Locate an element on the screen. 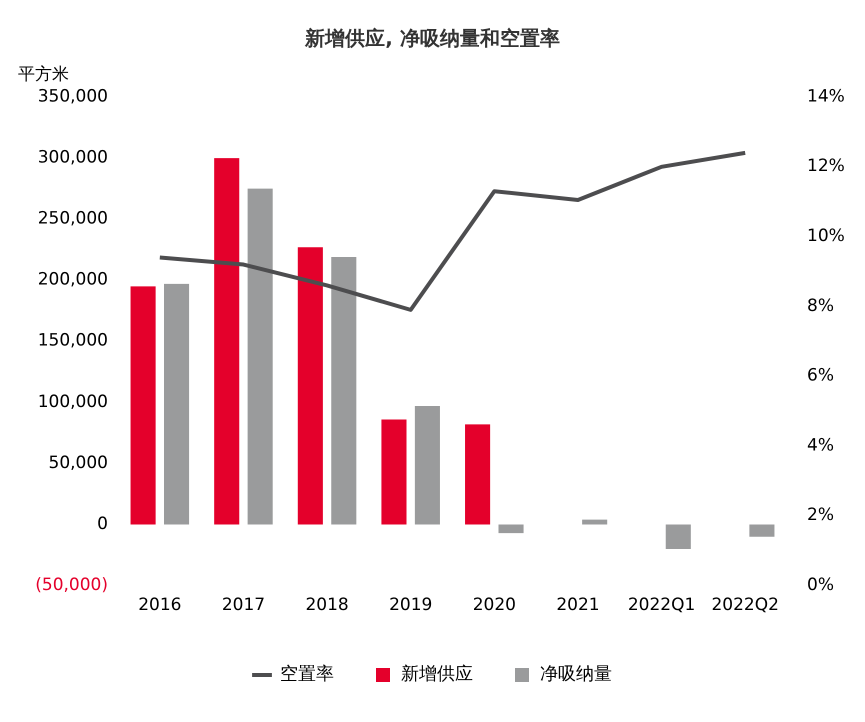 The width and height of the screenshot is (865, 722). x-tick-label: 2018 is located at coordinates (327, 605).